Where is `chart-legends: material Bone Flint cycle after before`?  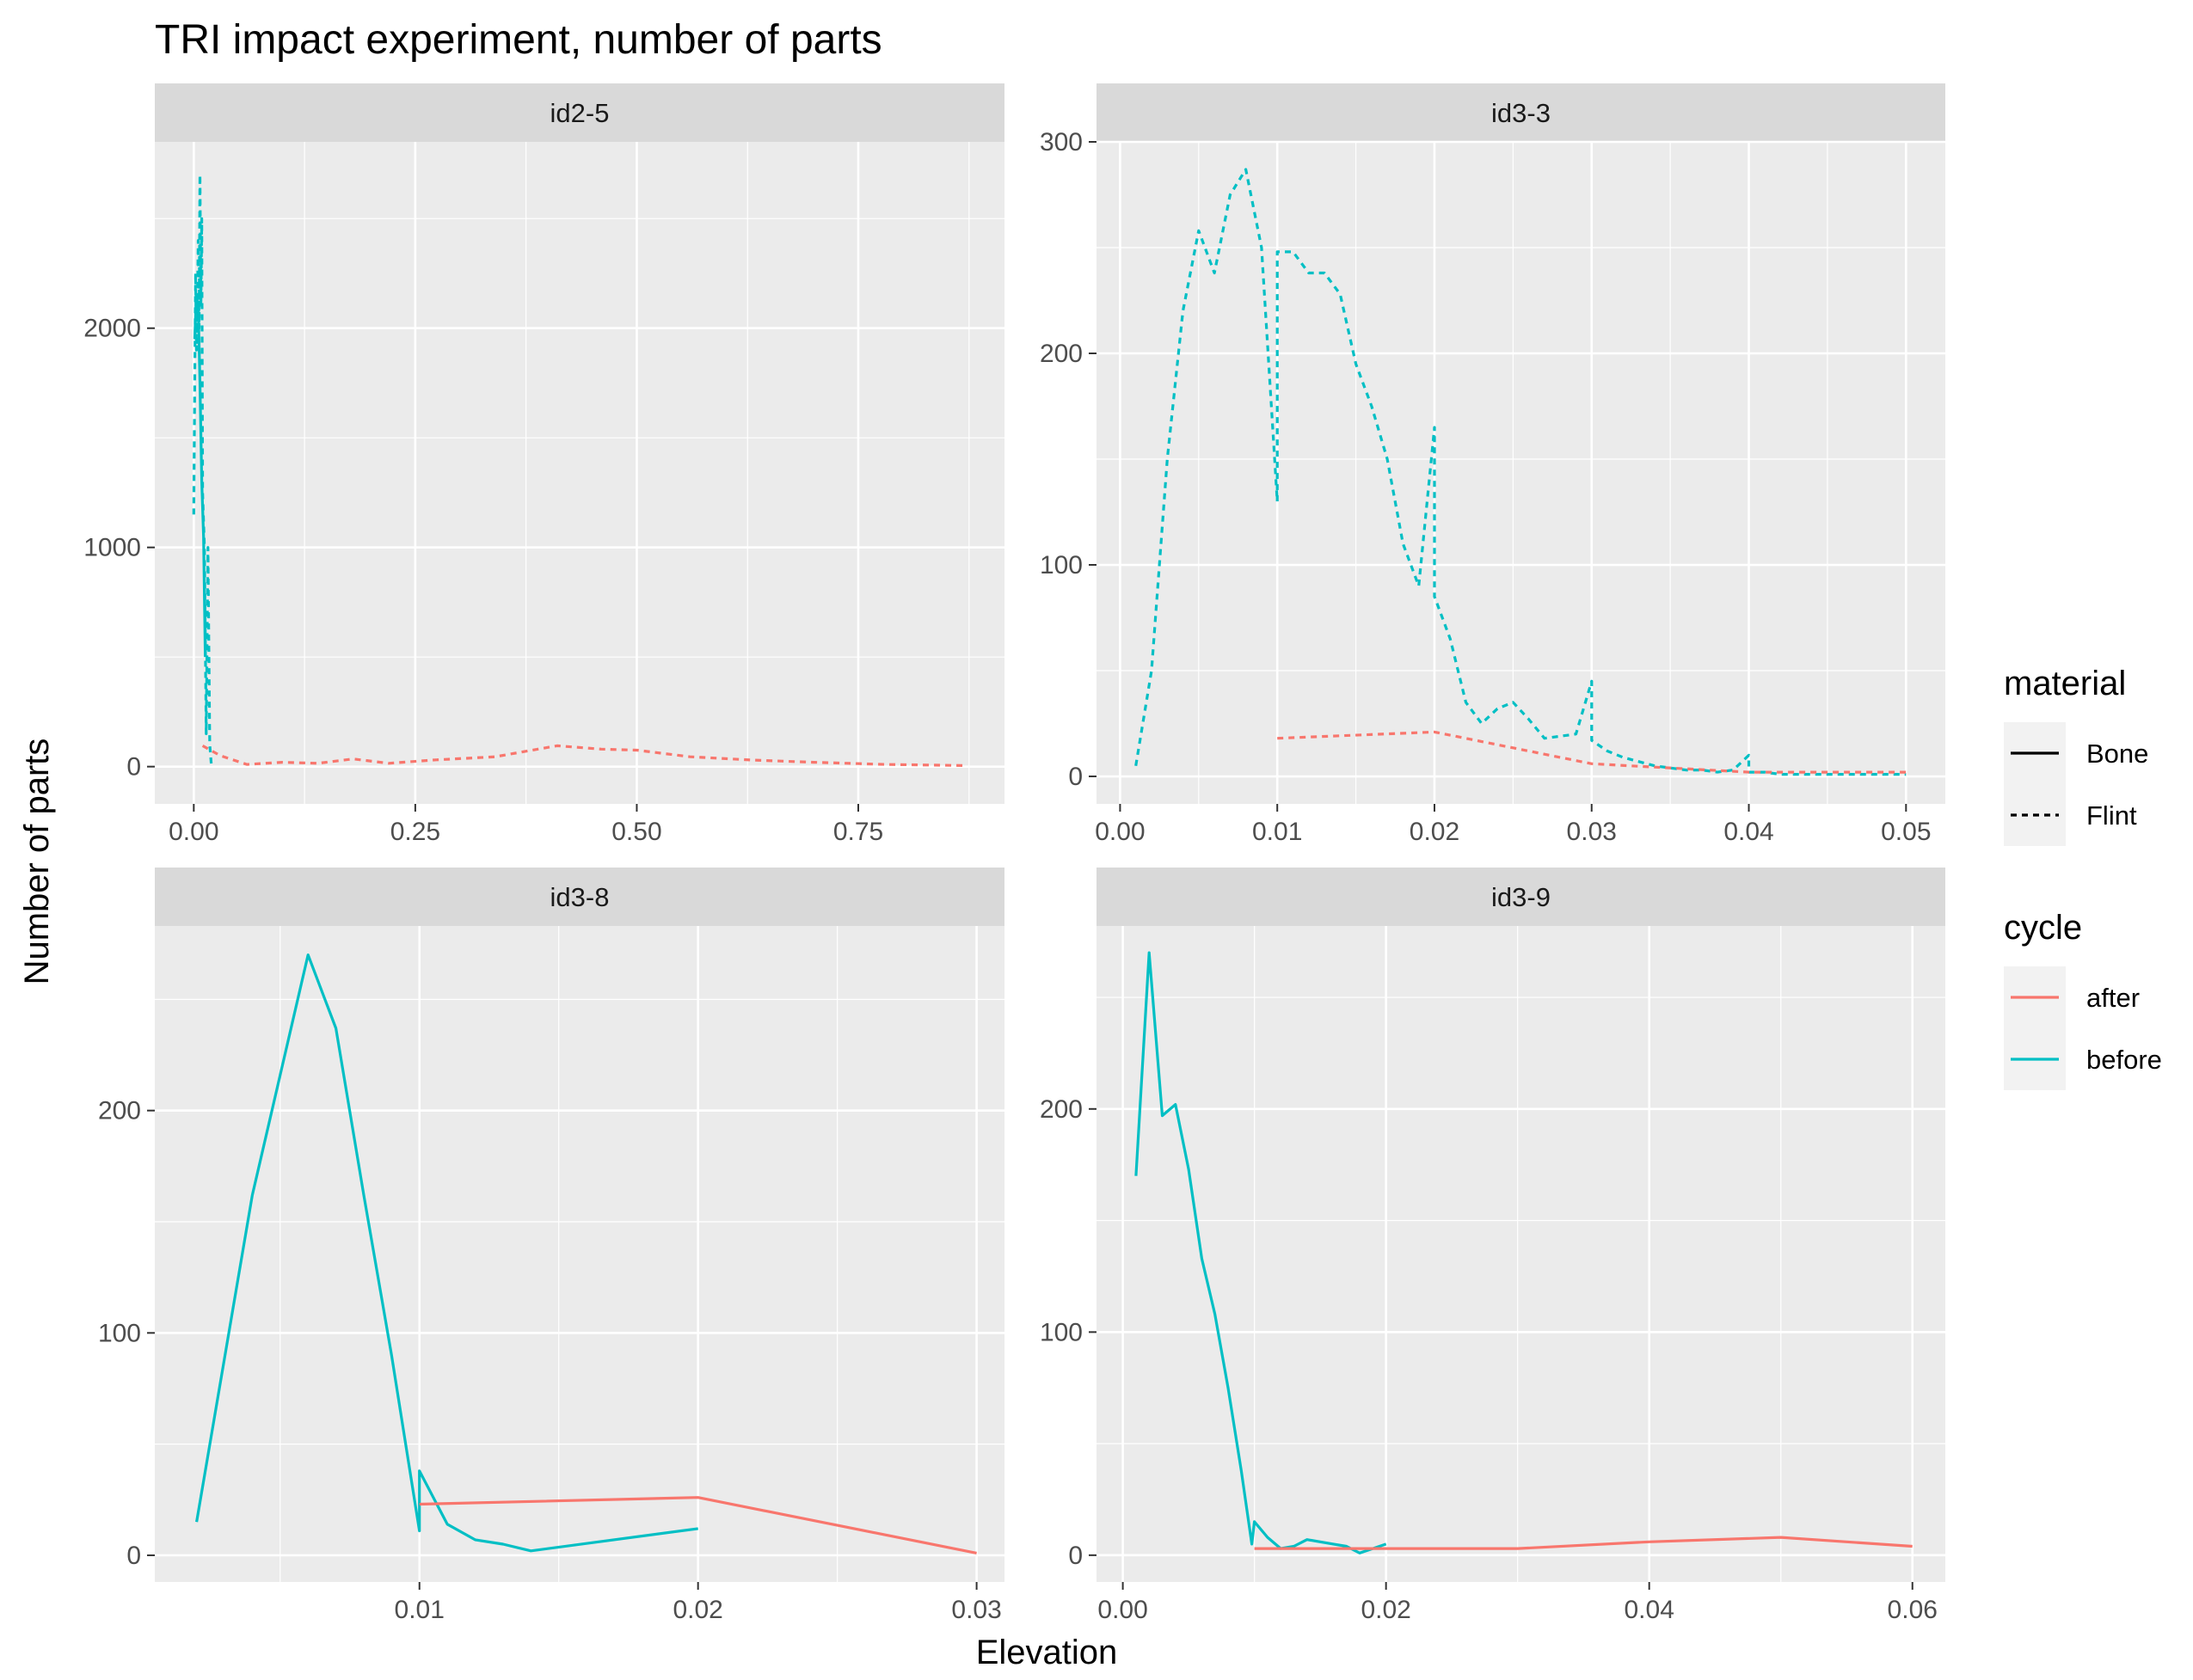
chart-legends: material Bone Flint cycle after before is located at coordinates (2083, 878).